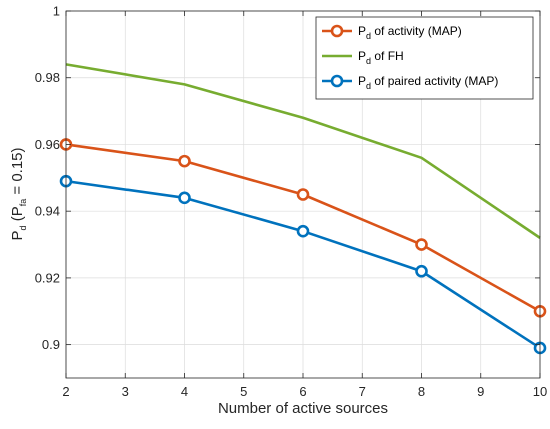 The width and height of the screenshot is (550, 429). What do you see at coordinates (125, 391) in the screenshot?
I see `x-tick-label: 3` at bounding box center [125, 391].